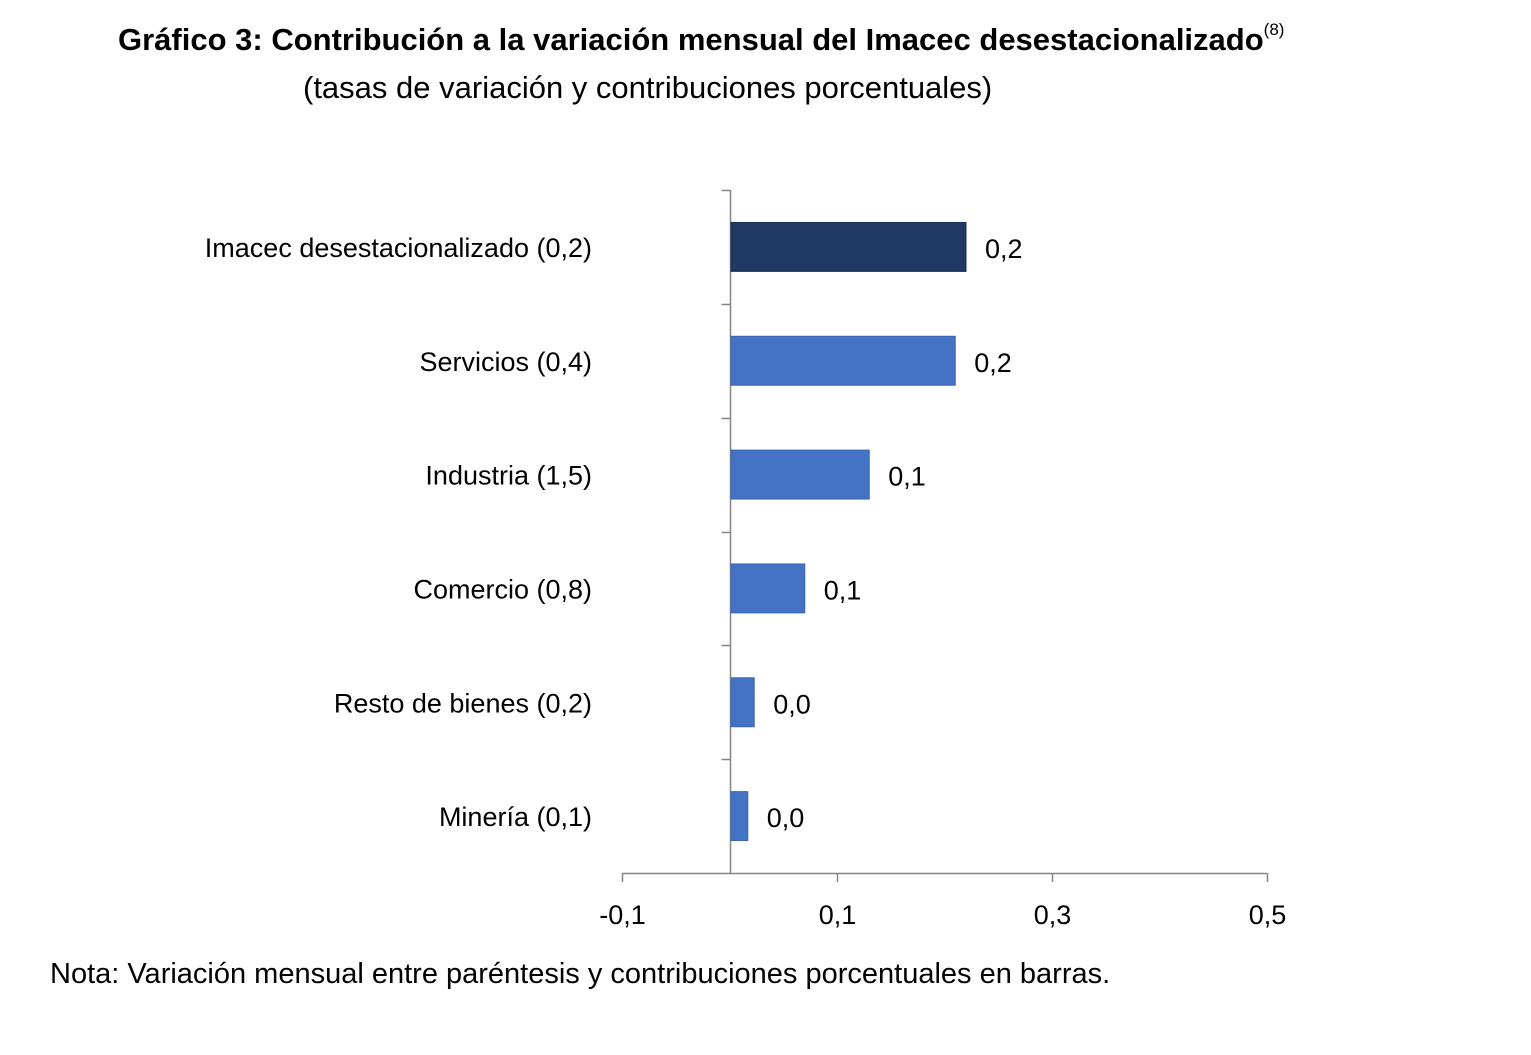  What do you see at coordinates (838, 915) in the screenshot?
I see `x-tick-label: 0,1` at bounding box center [838, 915].